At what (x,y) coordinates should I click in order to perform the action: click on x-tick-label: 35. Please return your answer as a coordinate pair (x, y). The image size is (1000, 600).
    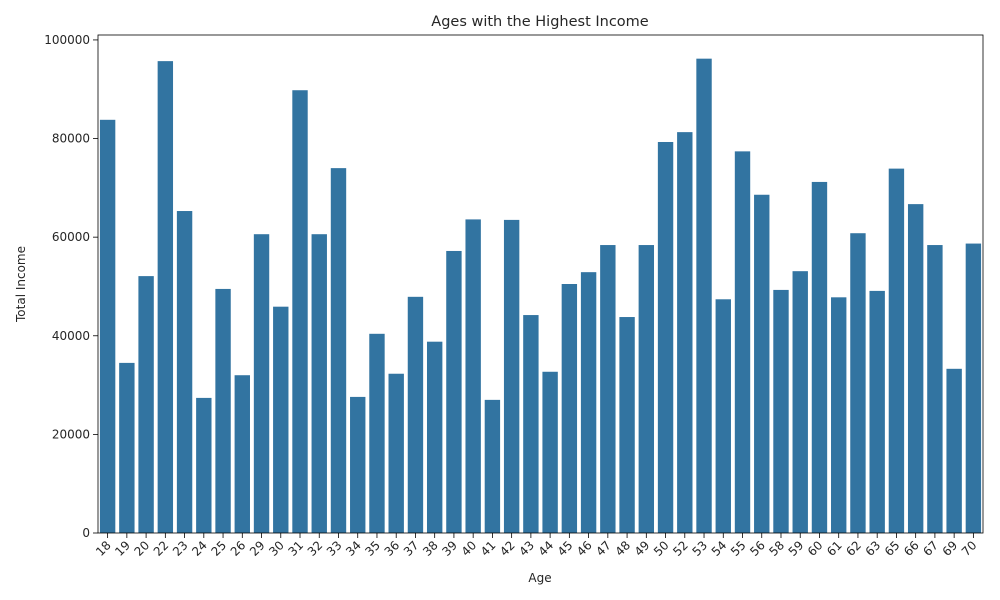
    Looking at the image, I should click on (372, 548).